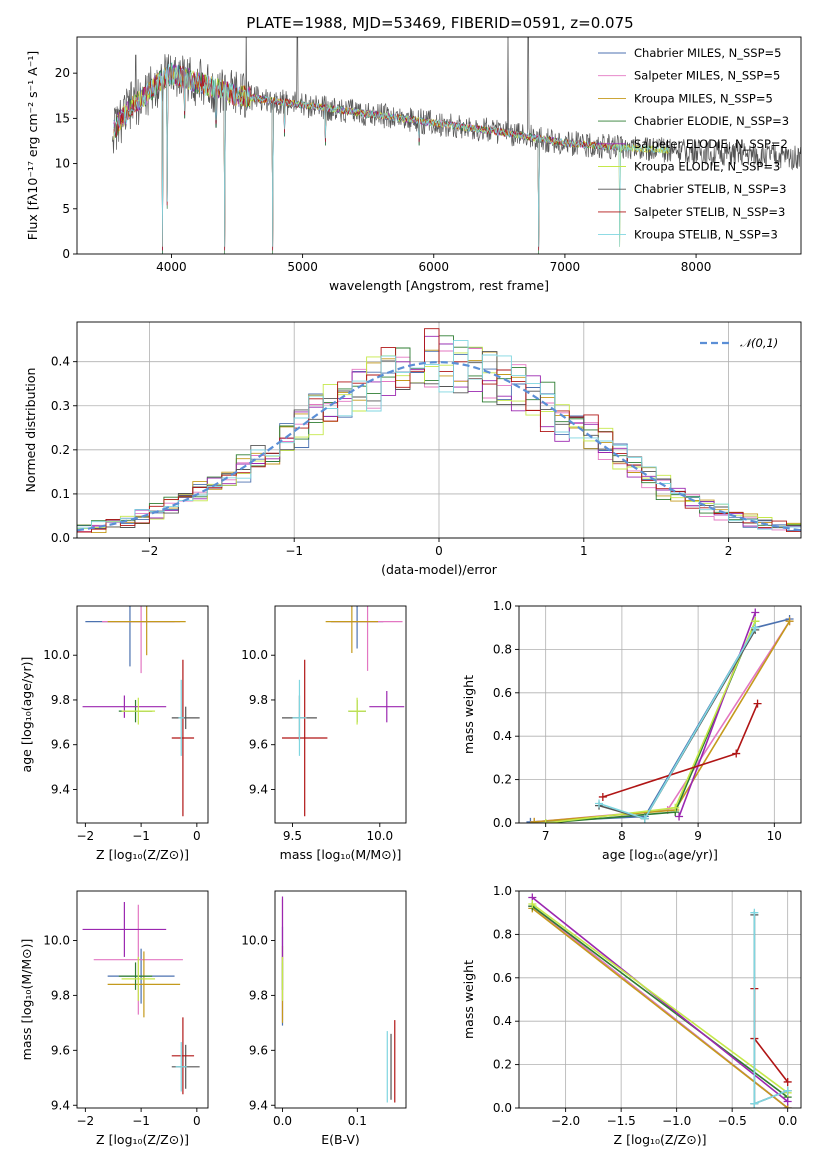 This screenshot has width=819, height=1170. What do you see at coordinates (32, 145) in the screenshot?
I see `y-axis-label: Flux [fλ10⁻¹⁷ erg cm⁻² s⁻¹ A⁻¹]` at bounding box center [32, 145].